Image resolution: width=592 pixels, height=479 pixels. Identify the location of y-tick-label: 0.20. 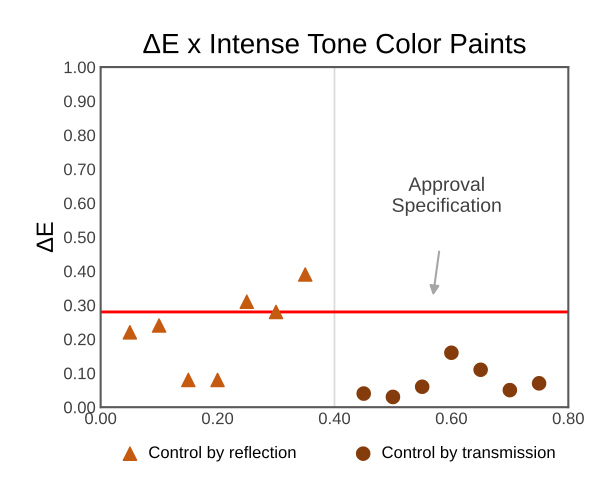
(80, 340).